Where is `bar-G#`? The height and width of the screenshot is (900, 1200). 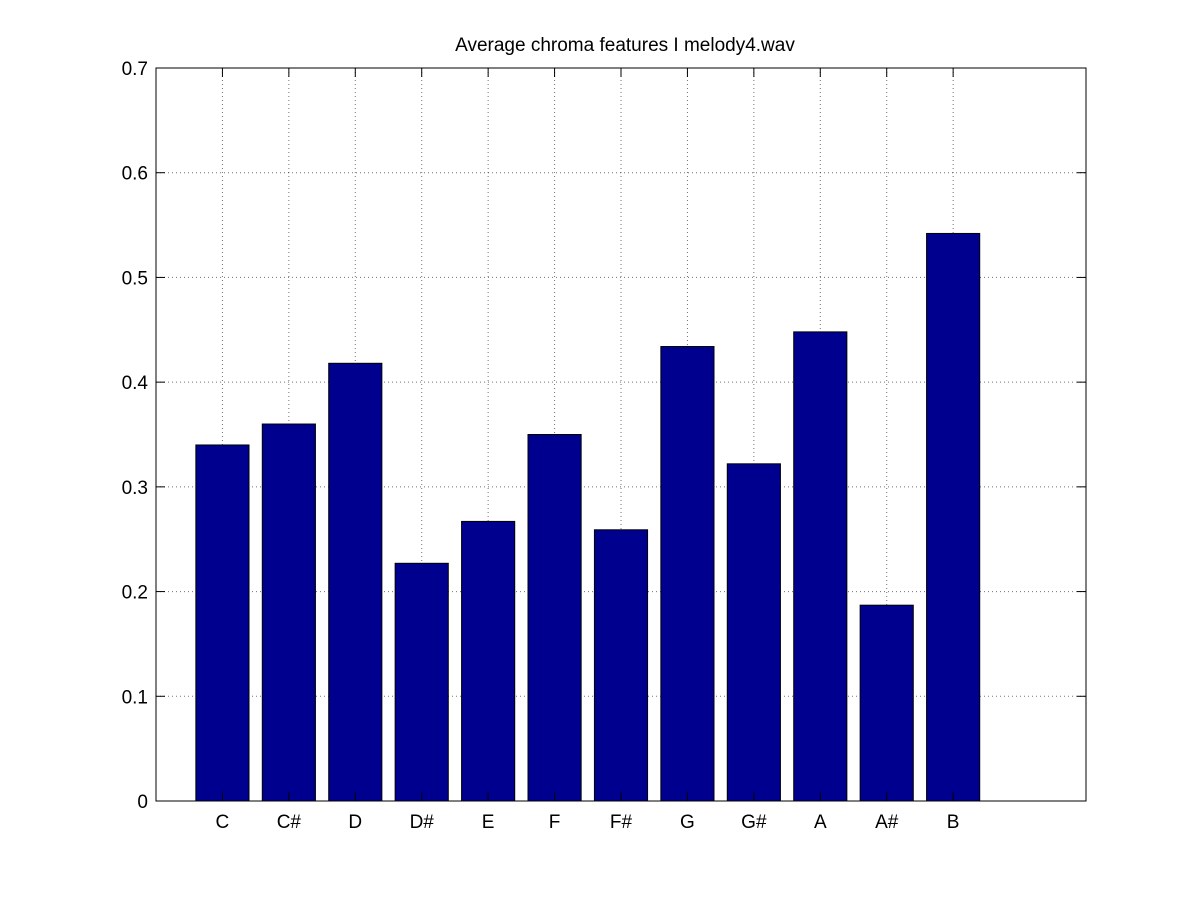
bar-G# is located at coordinates (753, 632).